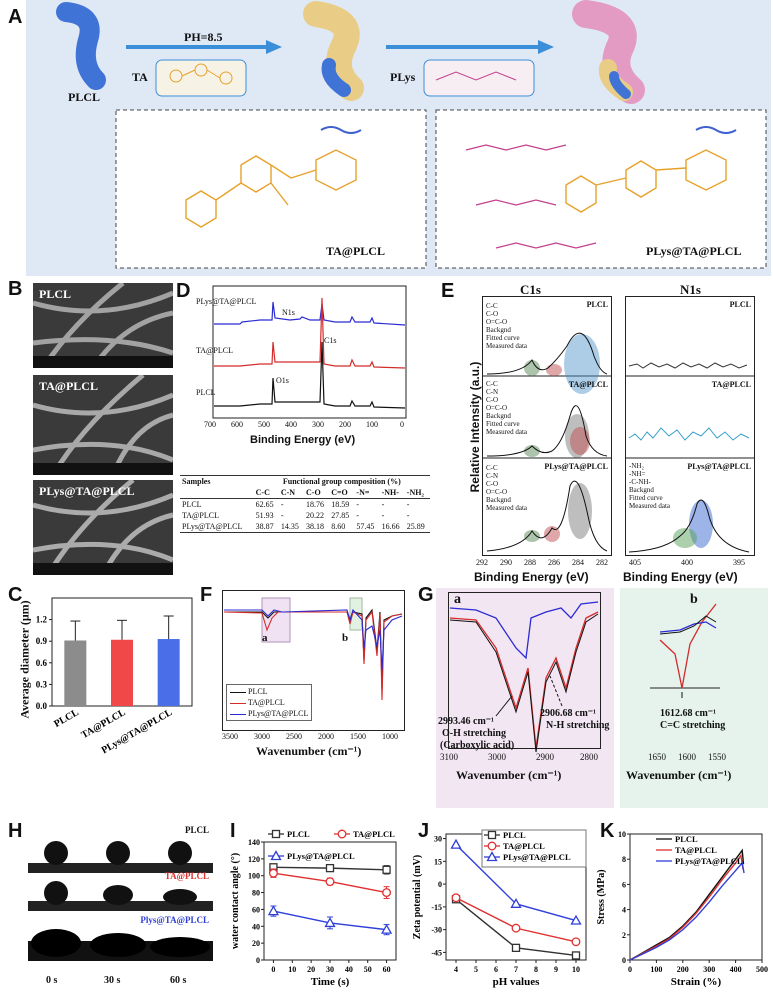 The height and width of the screenshot is (1001, 773). What do you see at coordinates (15, 289) in the screenshot?
I see `panel-label-b: B` at bounding box center [15, 289].